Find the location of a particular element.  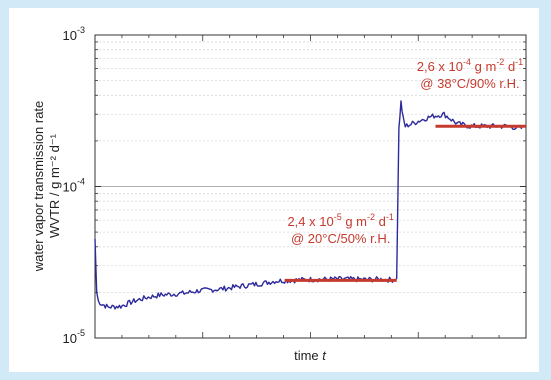

annotation-conditions: @ 38°C/90% r.H. is located at coordinates (469, 83).